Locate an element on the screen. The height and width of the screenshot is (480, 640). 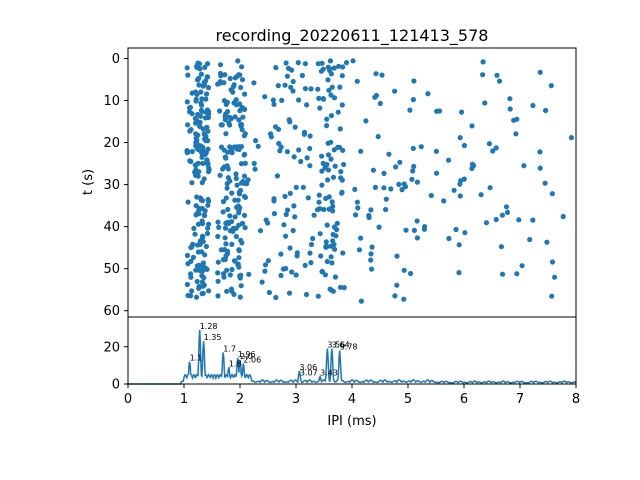
histogram-x-tick-label: 1 is located at coordinates (184, 399).